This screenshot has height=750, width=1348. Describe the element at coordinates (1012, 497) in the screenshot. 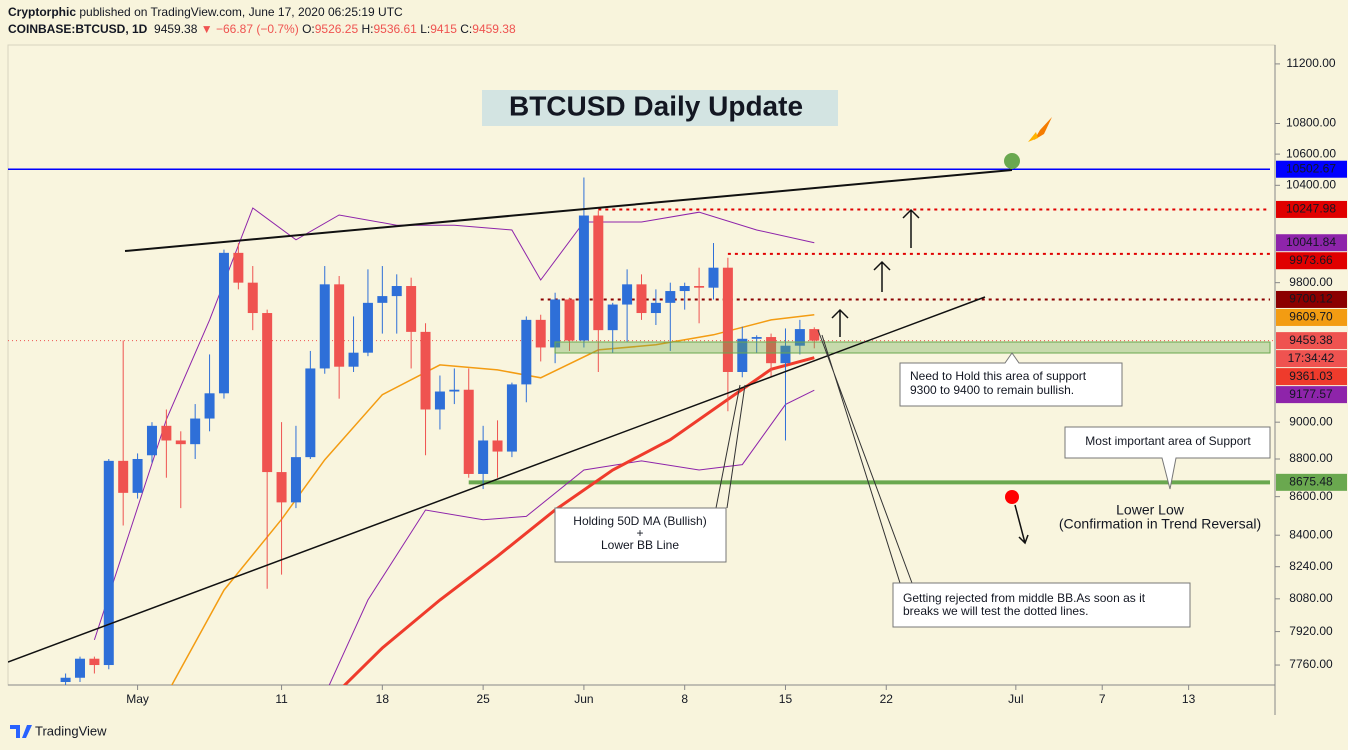

I see `lower-low-dot` at that location.